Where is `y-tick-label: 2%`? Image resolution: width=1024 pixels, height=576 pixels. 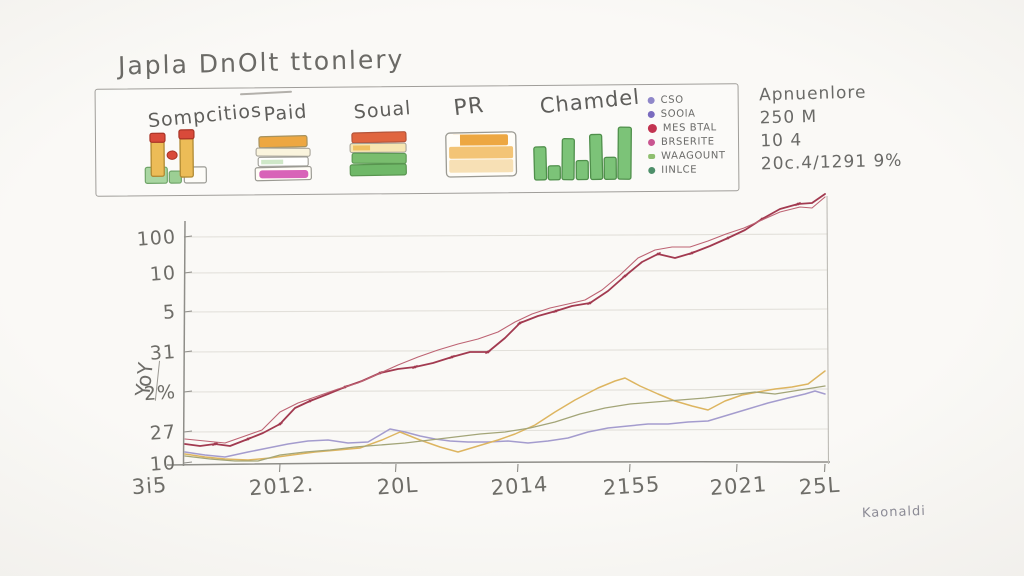 y-tick-label: 2% is located at coordinates (160, 393).